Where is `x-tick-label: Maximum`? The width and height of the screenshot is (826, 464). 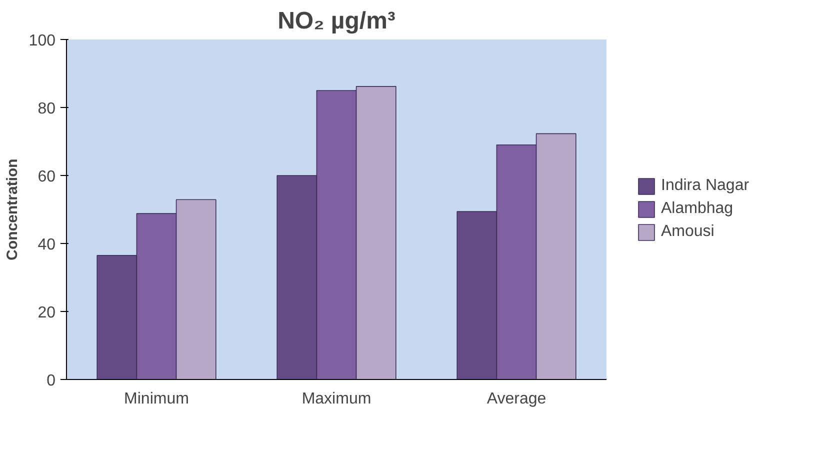
x-tick-label: Maximum is located at coordinates (337, 399).